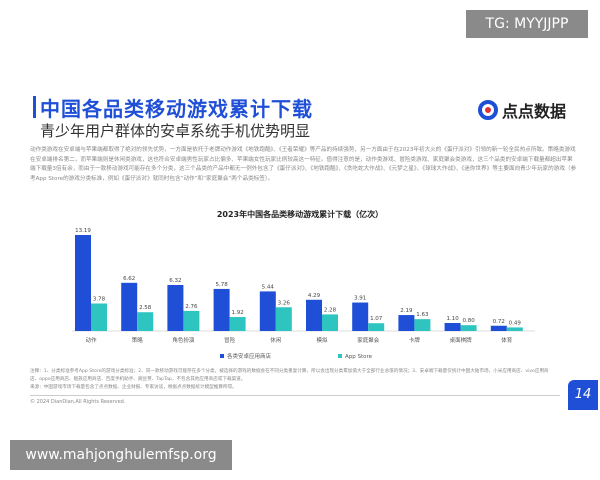 The height and width of the screenshot is (480, 600). What do you see at coordinates (237, 313) in the screenshot?
I see `data-label: 1.92` at bounding box center [237, 313].